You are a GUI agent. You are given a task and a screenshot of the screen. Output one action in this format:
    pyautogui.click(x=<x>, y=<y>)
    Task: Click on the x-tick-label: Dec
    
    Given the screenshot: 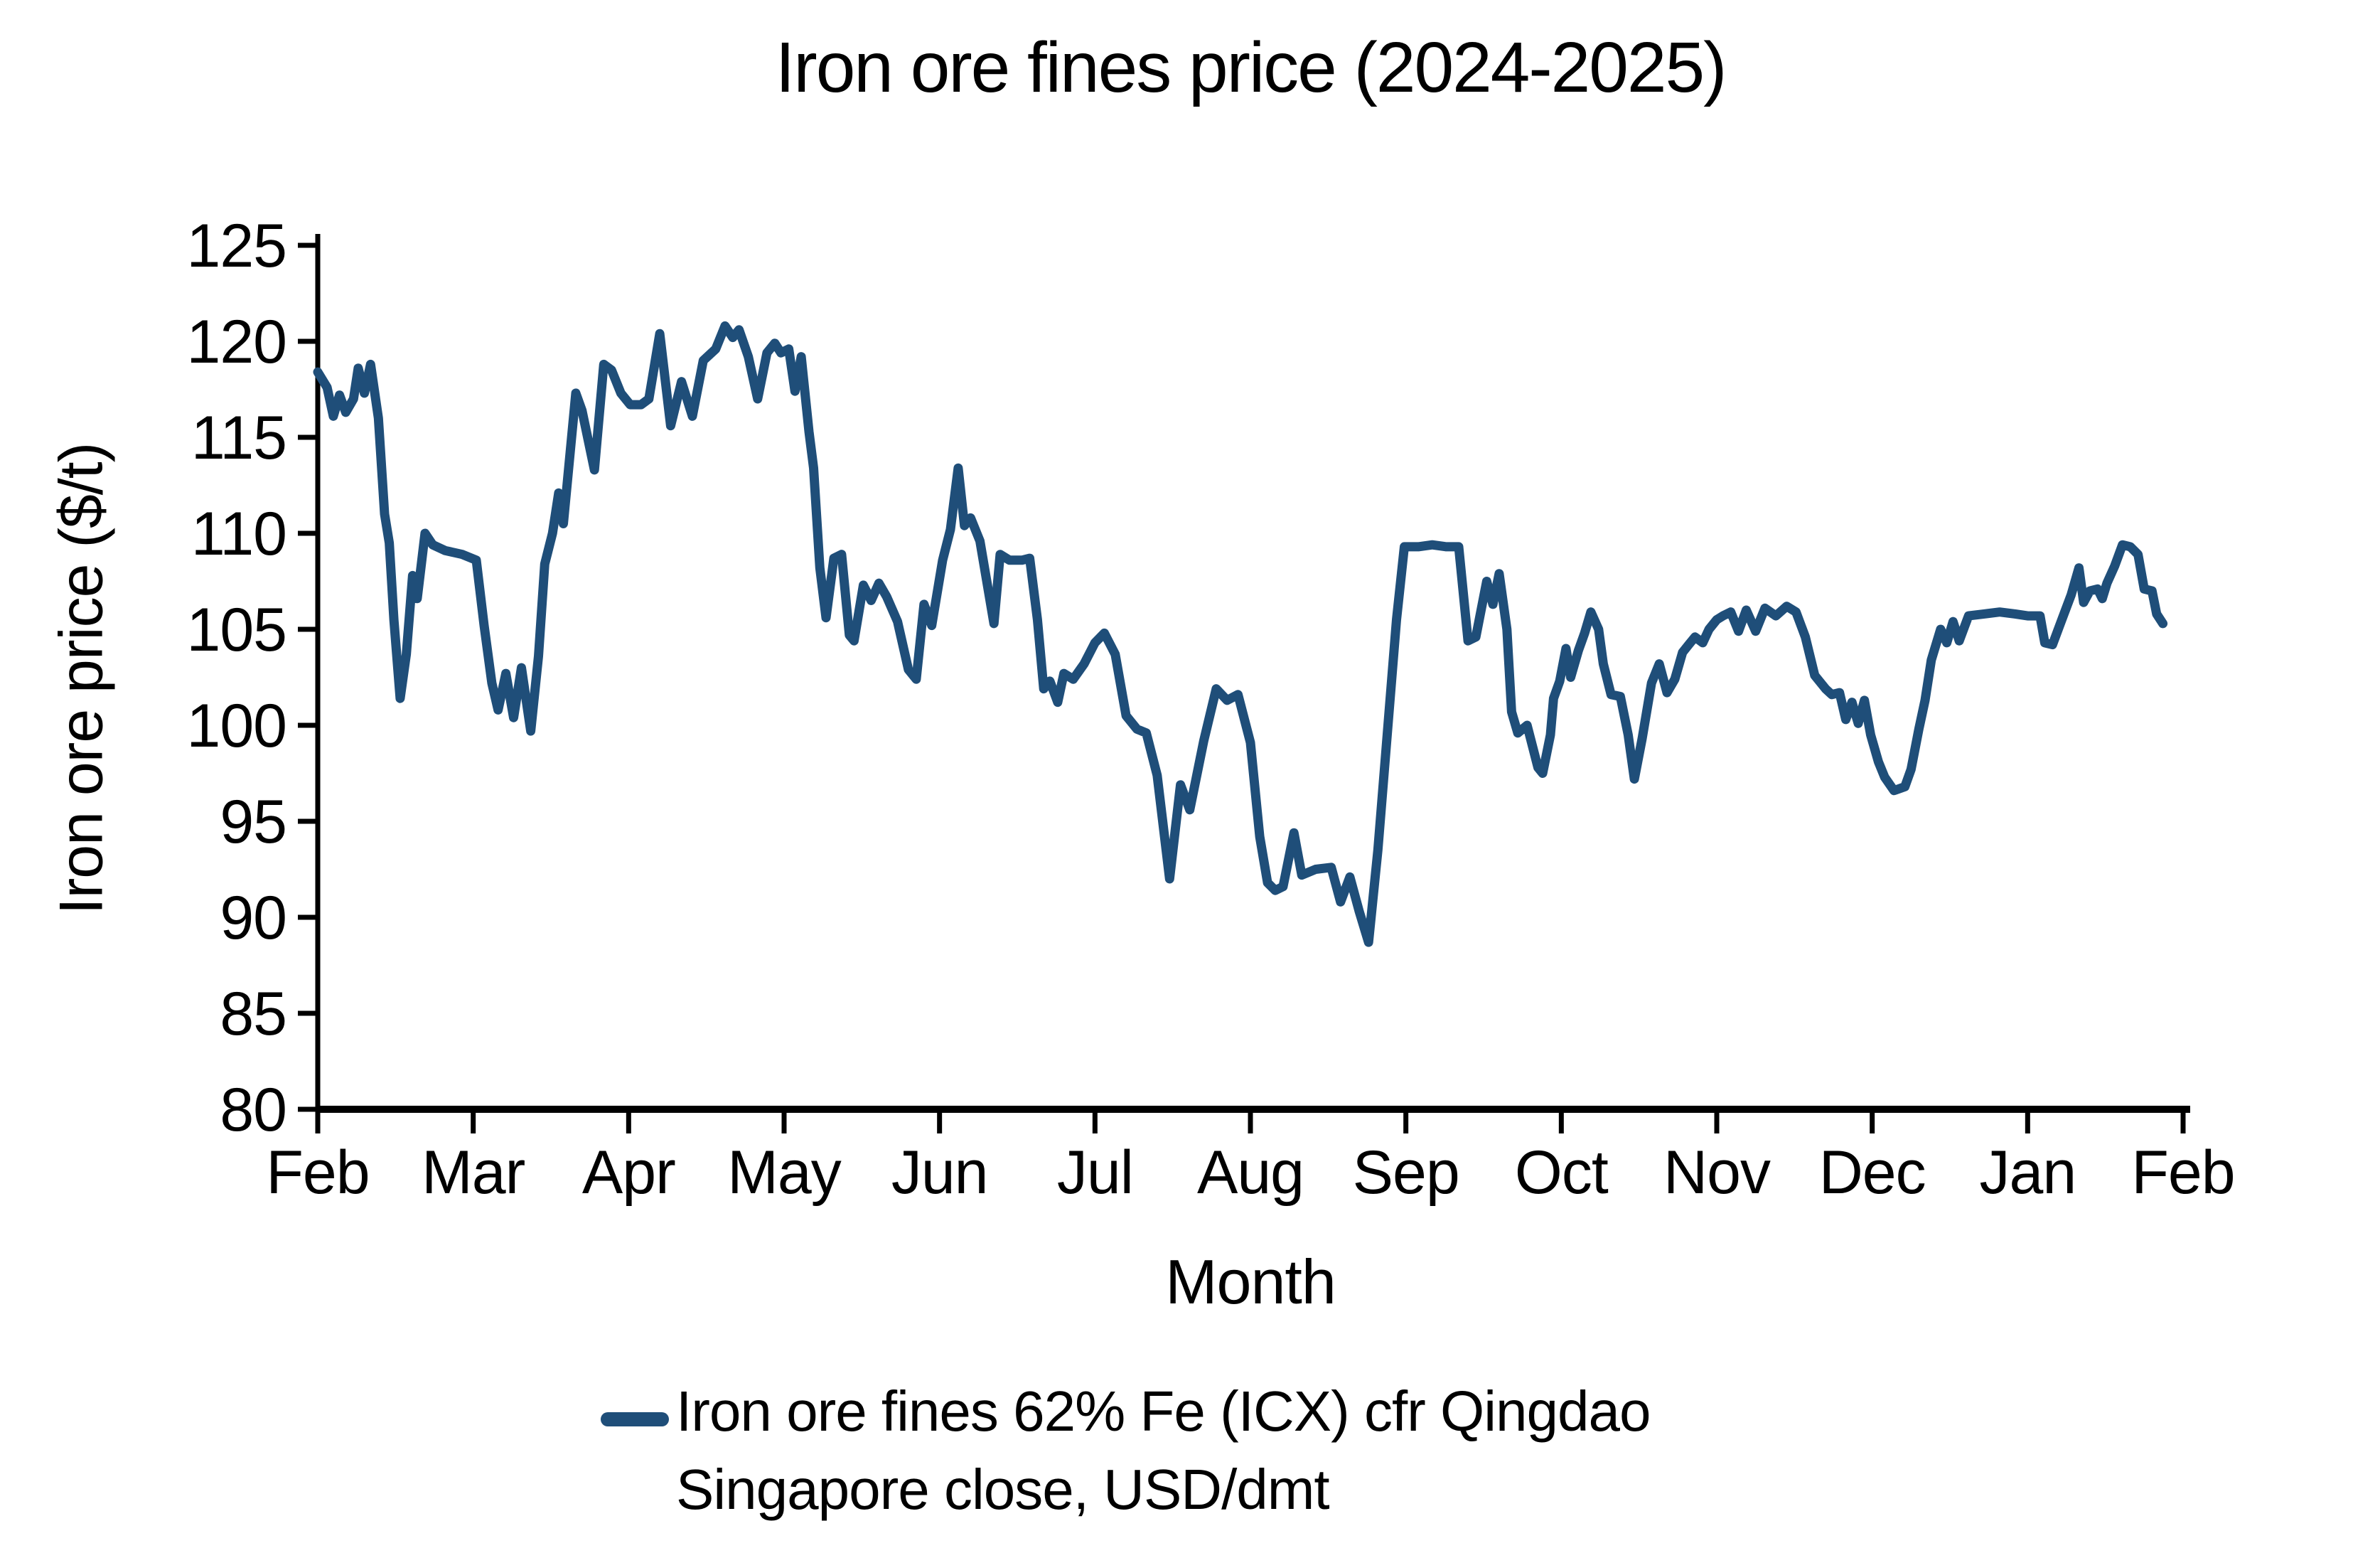 What is the action you would take?
    pyautogui.click(x=1873, y=1172)
    